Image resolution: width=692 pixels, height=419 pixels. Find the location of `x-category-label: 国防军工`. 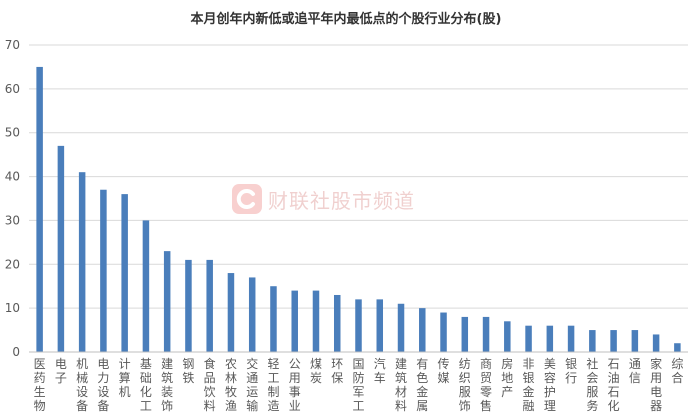

x-category-label: 国防军工 is located at coordinates (358, 385).